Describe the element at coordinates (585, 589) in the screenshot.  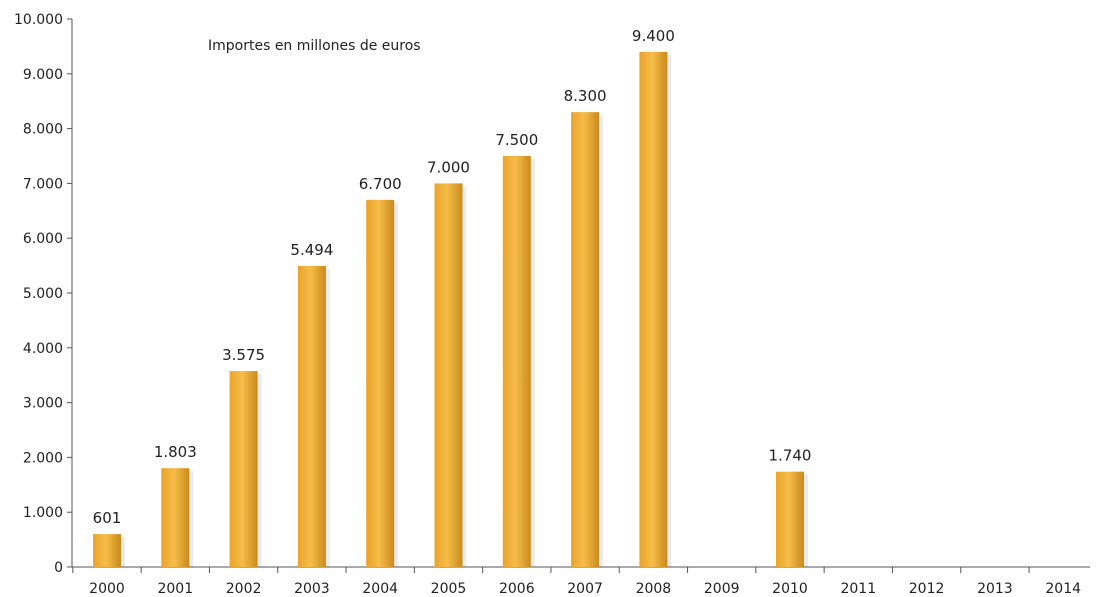
I see `x-tick-label: 2007` at that location.